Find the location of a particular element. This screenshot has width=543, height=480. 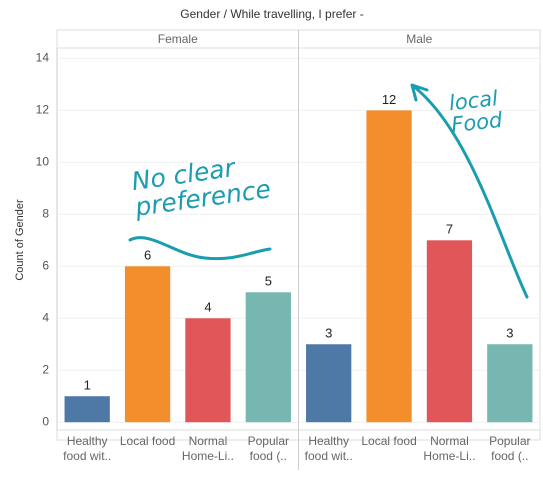

y-tick-label: 10 is located at coordinates (43, 162).